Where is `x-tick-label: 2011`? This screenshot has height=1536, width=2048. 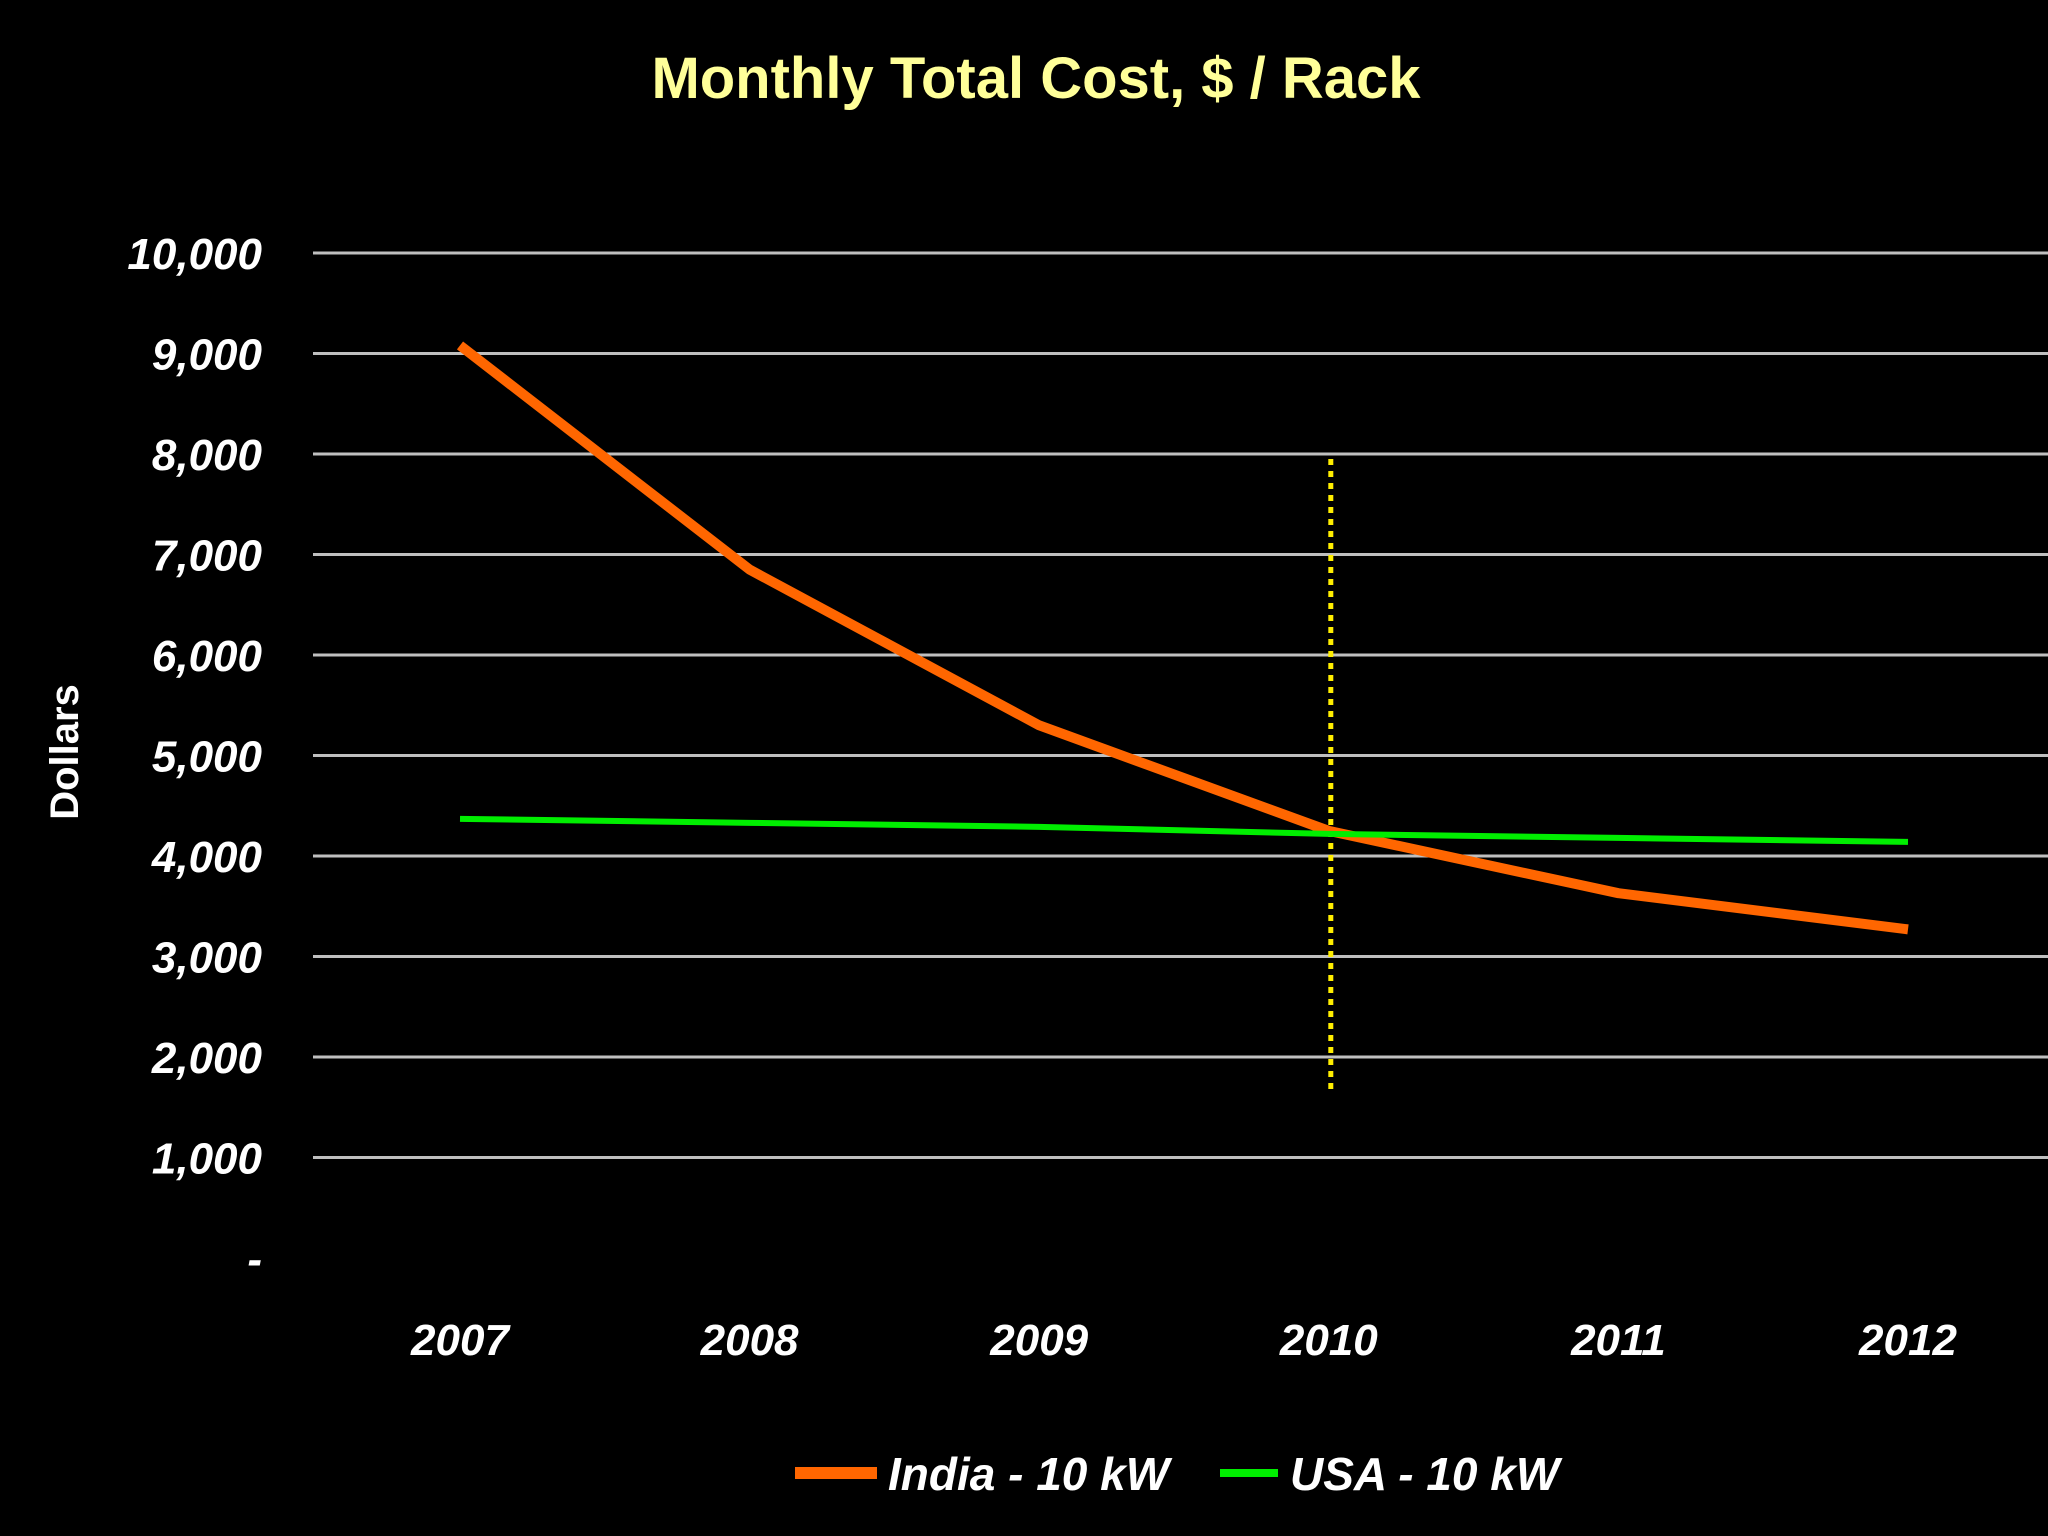
x-tick-label: 2011 is located at coordinates (1618, 1340).